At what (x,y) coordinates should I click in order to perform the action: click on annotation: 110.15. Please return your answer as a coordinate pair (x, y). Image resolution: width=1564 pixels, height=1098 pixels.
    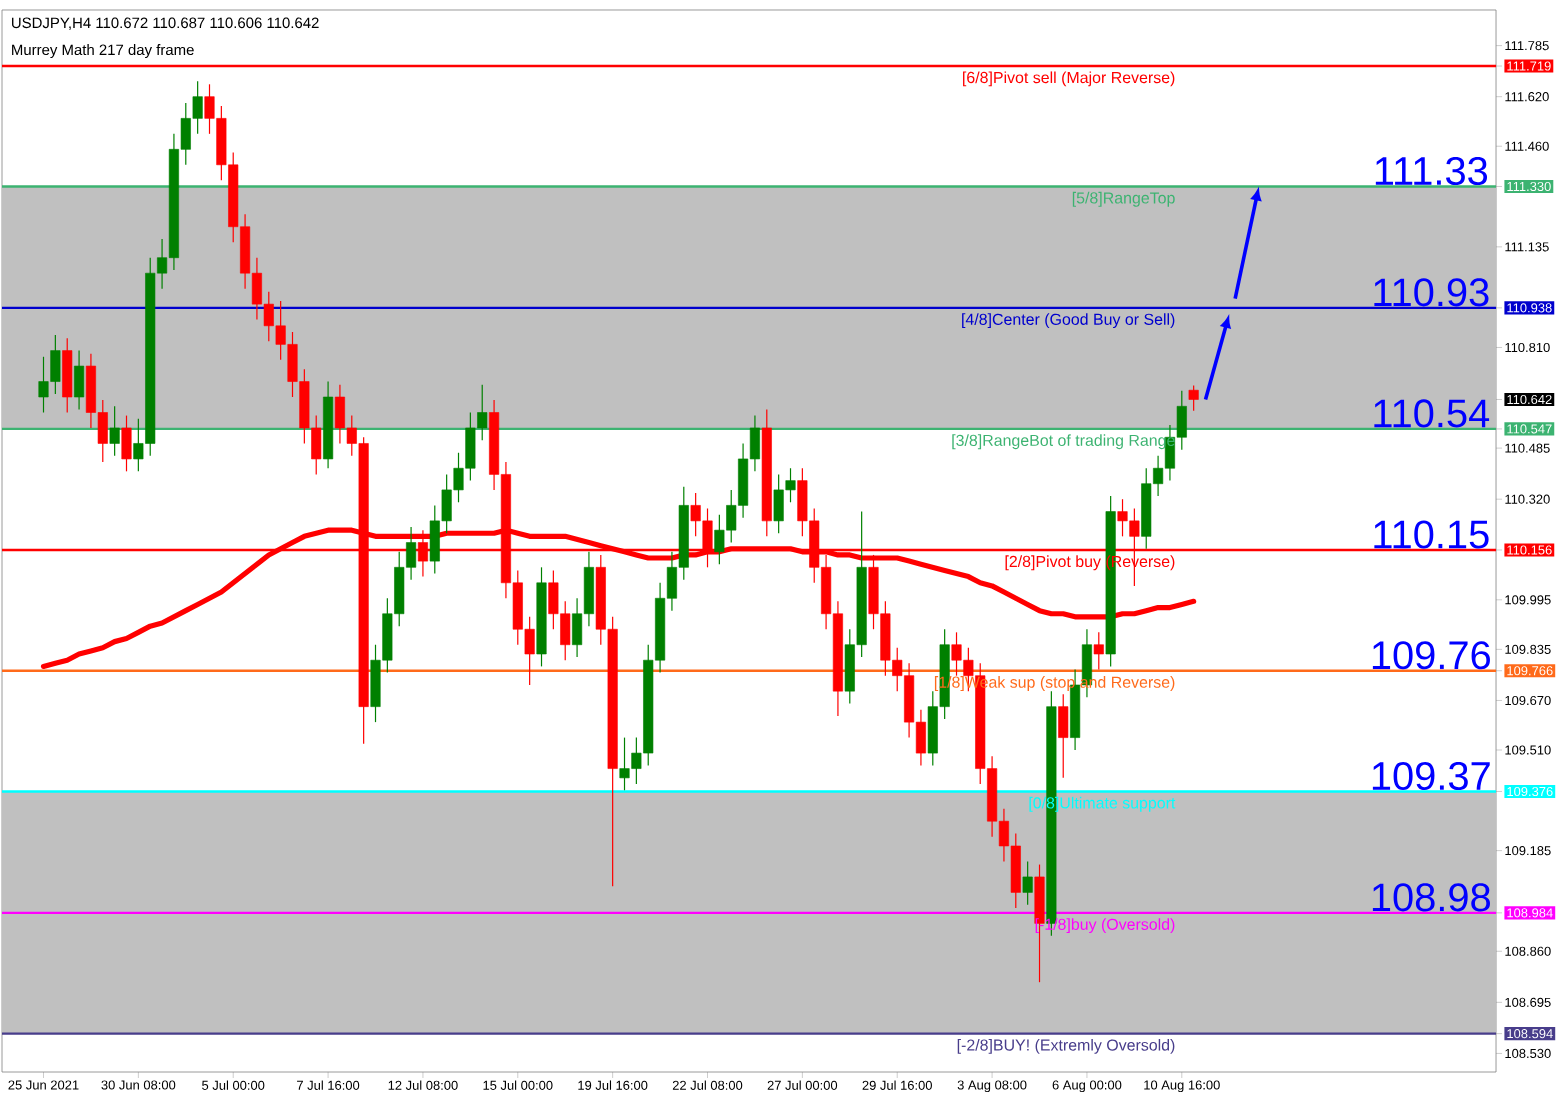
    Looking at the image, I should click on (1431, 534).